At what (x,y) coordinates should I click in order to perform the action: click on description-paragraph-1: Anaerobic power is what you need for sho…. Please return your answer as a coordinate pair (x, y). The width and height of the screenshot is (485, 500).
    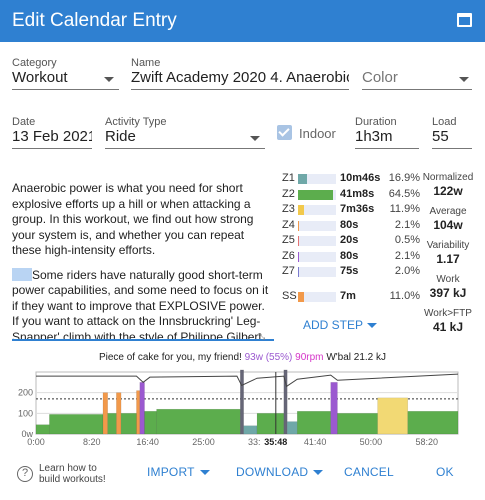
    Looking at the image, I should click on (133, 219).